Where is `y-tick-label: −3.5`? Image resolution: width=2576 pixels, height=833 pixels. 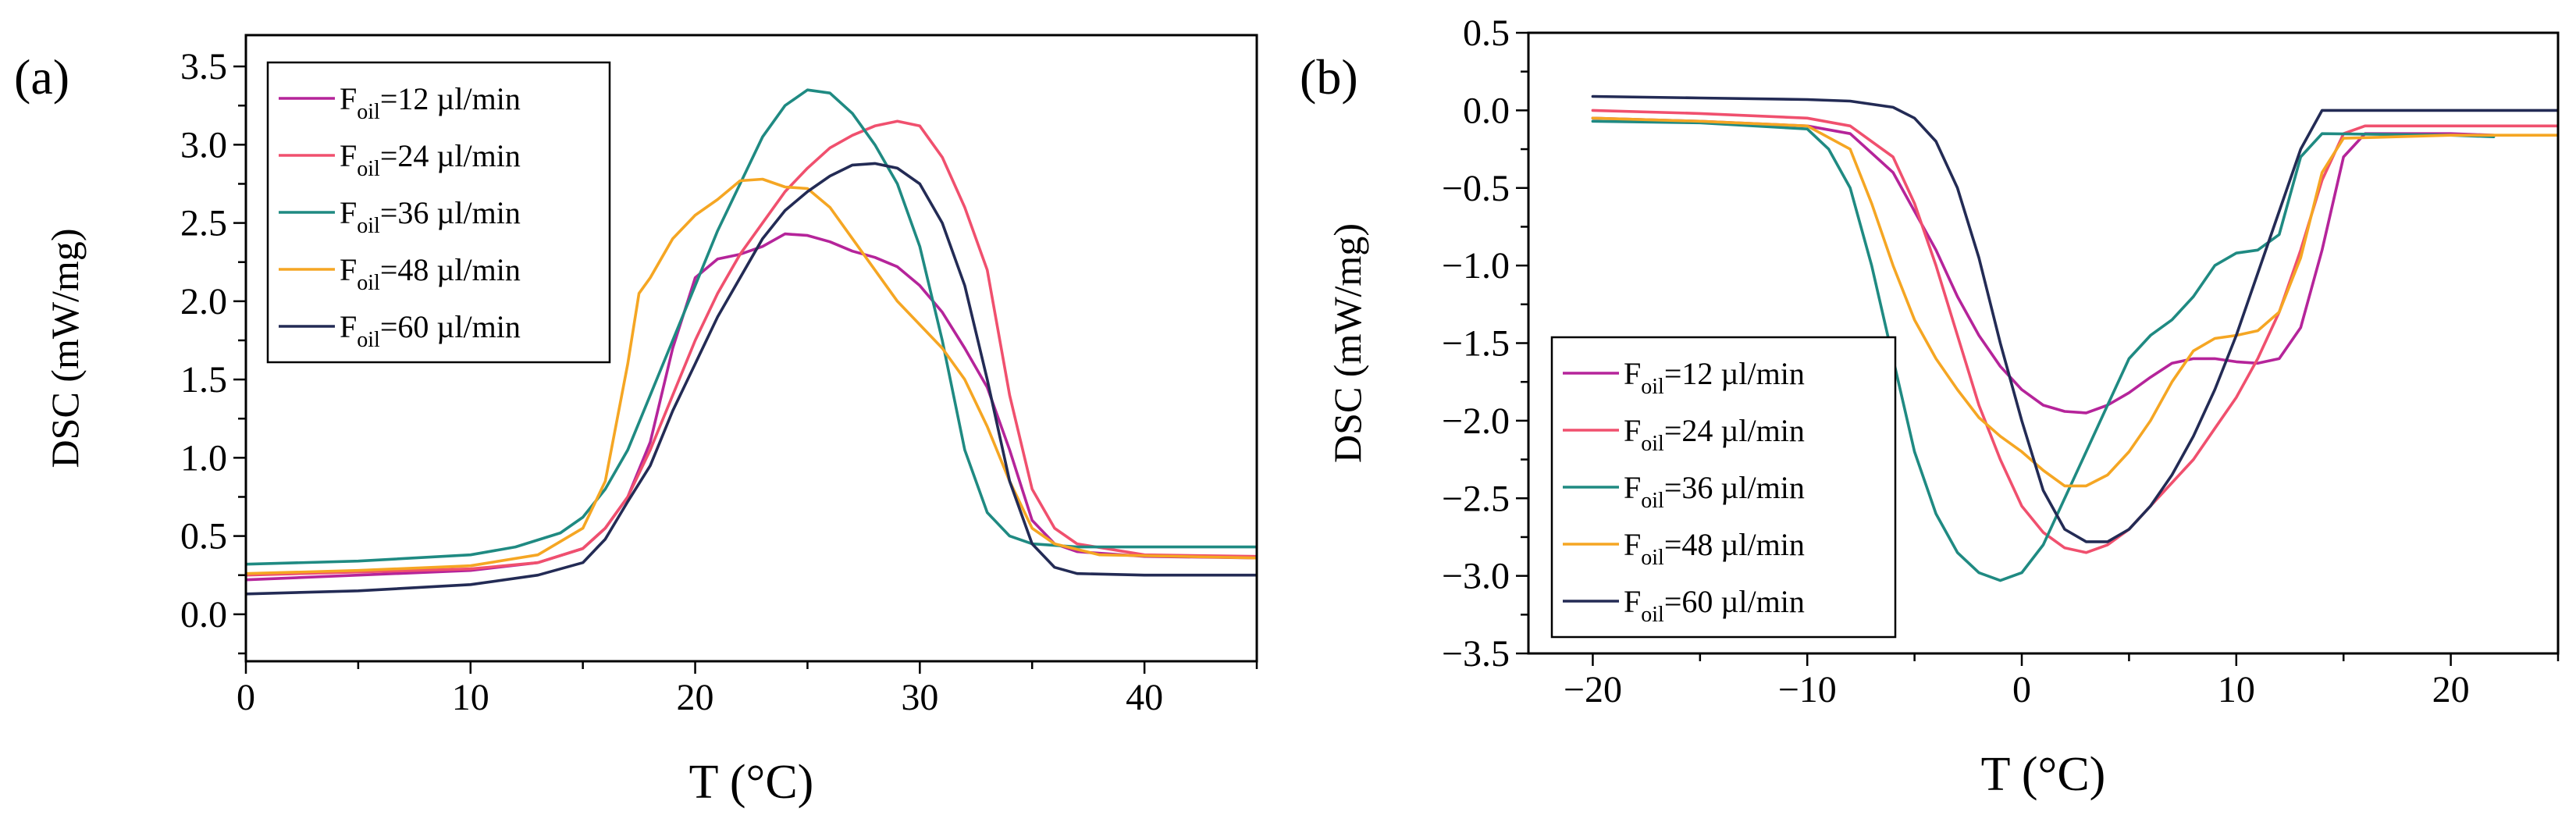
y-tick-label: −3.5 is located at coordinates (1476, 654).